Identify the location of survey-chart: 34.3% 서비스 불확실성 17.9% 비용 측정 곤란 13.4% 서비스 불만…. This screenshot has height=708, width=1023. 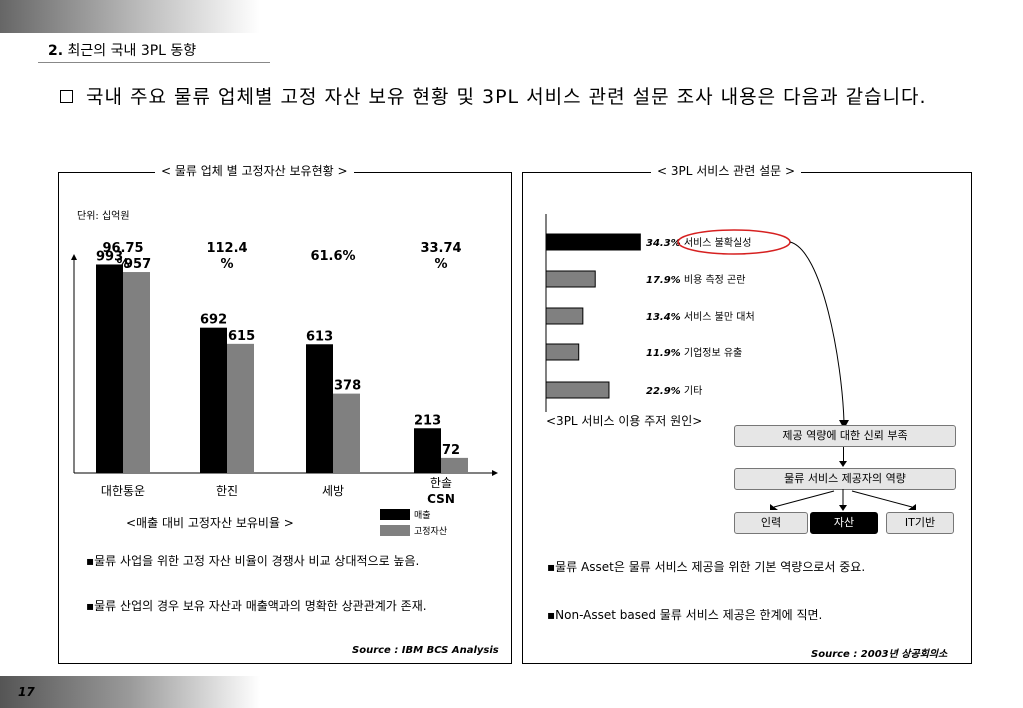
(697, 321).